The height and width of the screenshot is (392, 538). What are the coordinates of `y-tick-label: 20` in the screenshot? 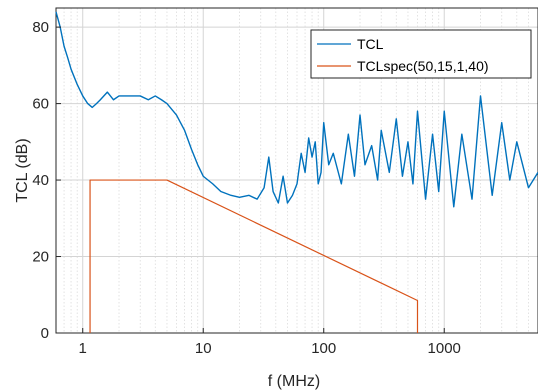 It's located at (40, 257).